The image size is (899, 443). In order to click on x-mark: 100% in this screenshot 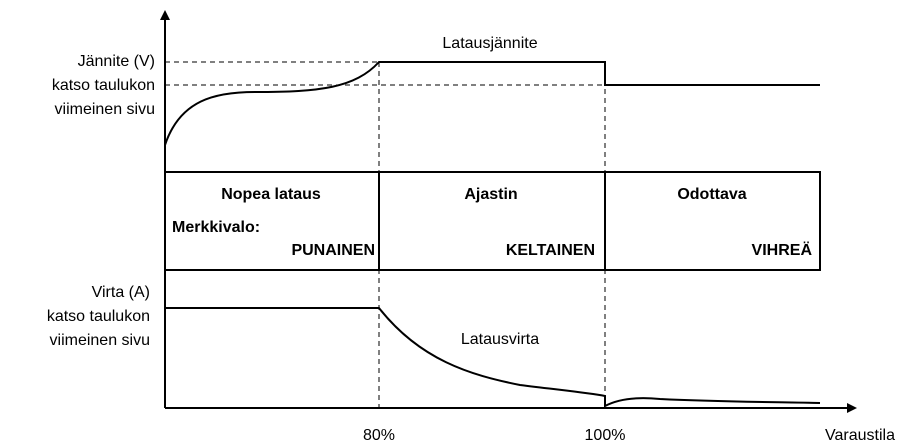, I will do `click(605, 435)`.